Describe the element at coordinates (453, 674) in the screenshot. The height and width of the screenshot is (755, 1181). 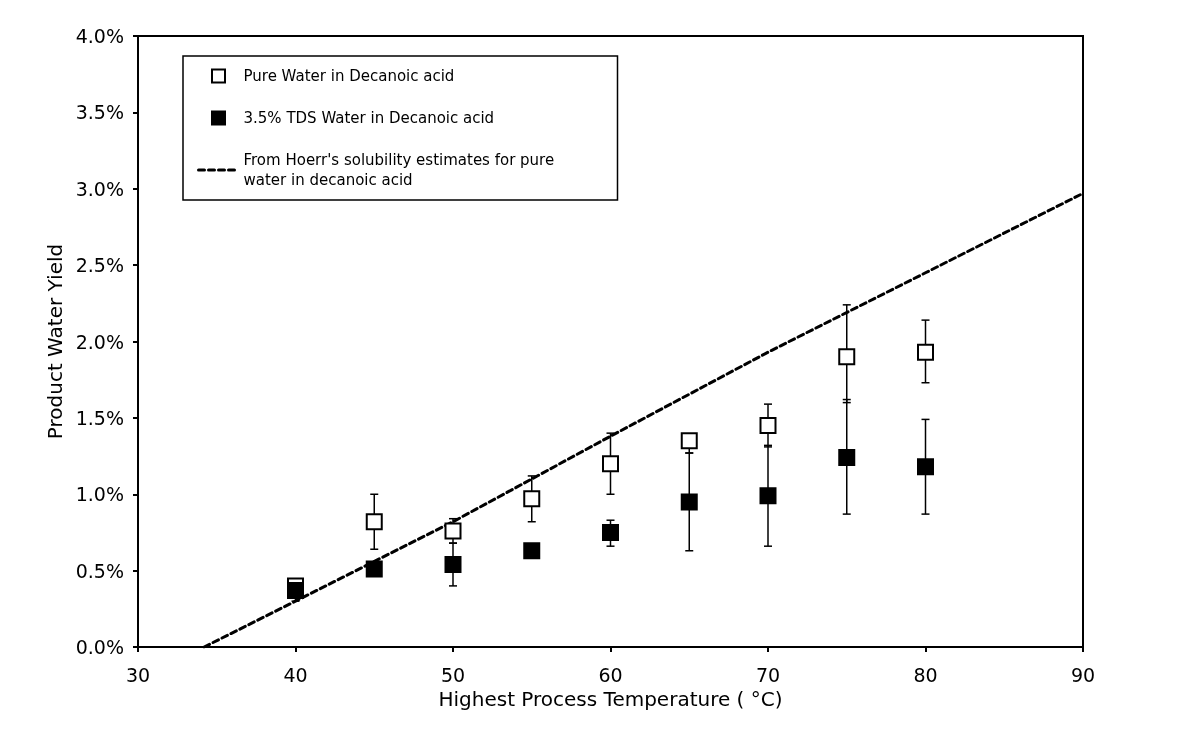
I see `x-tick-label: 50` at that location.